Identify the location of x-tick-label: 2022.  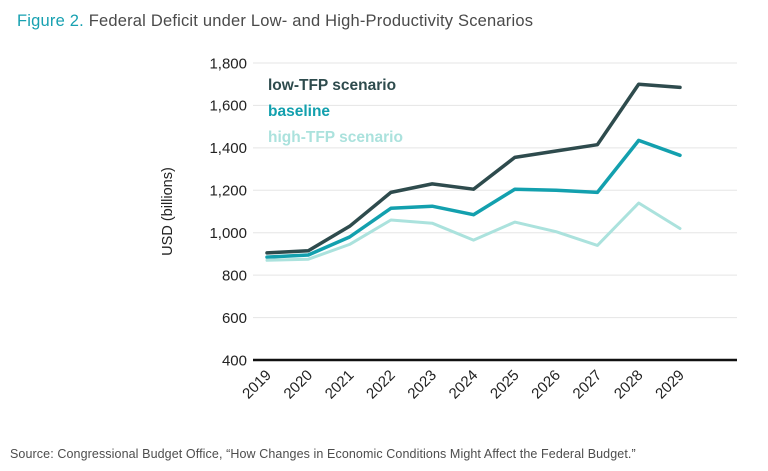
(381, 385).